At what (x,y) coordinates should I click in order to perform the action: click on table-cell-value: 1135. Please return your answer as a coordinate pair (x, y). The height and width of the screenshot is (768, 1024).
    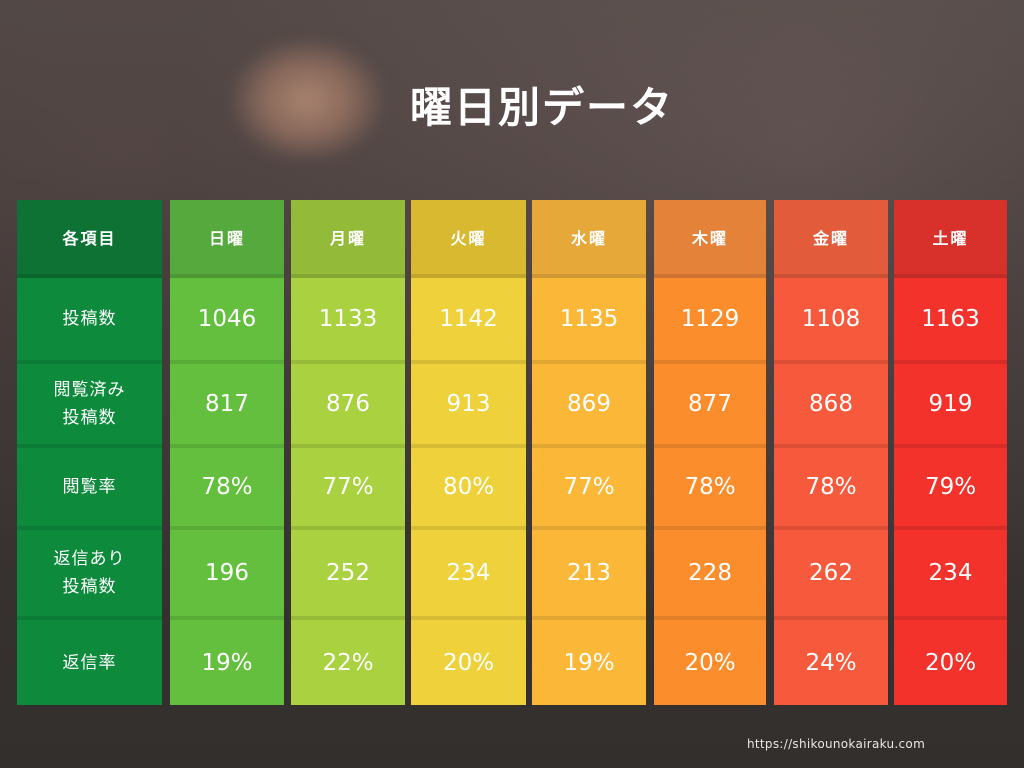
    Looking at the image, I should click on (589, 321).